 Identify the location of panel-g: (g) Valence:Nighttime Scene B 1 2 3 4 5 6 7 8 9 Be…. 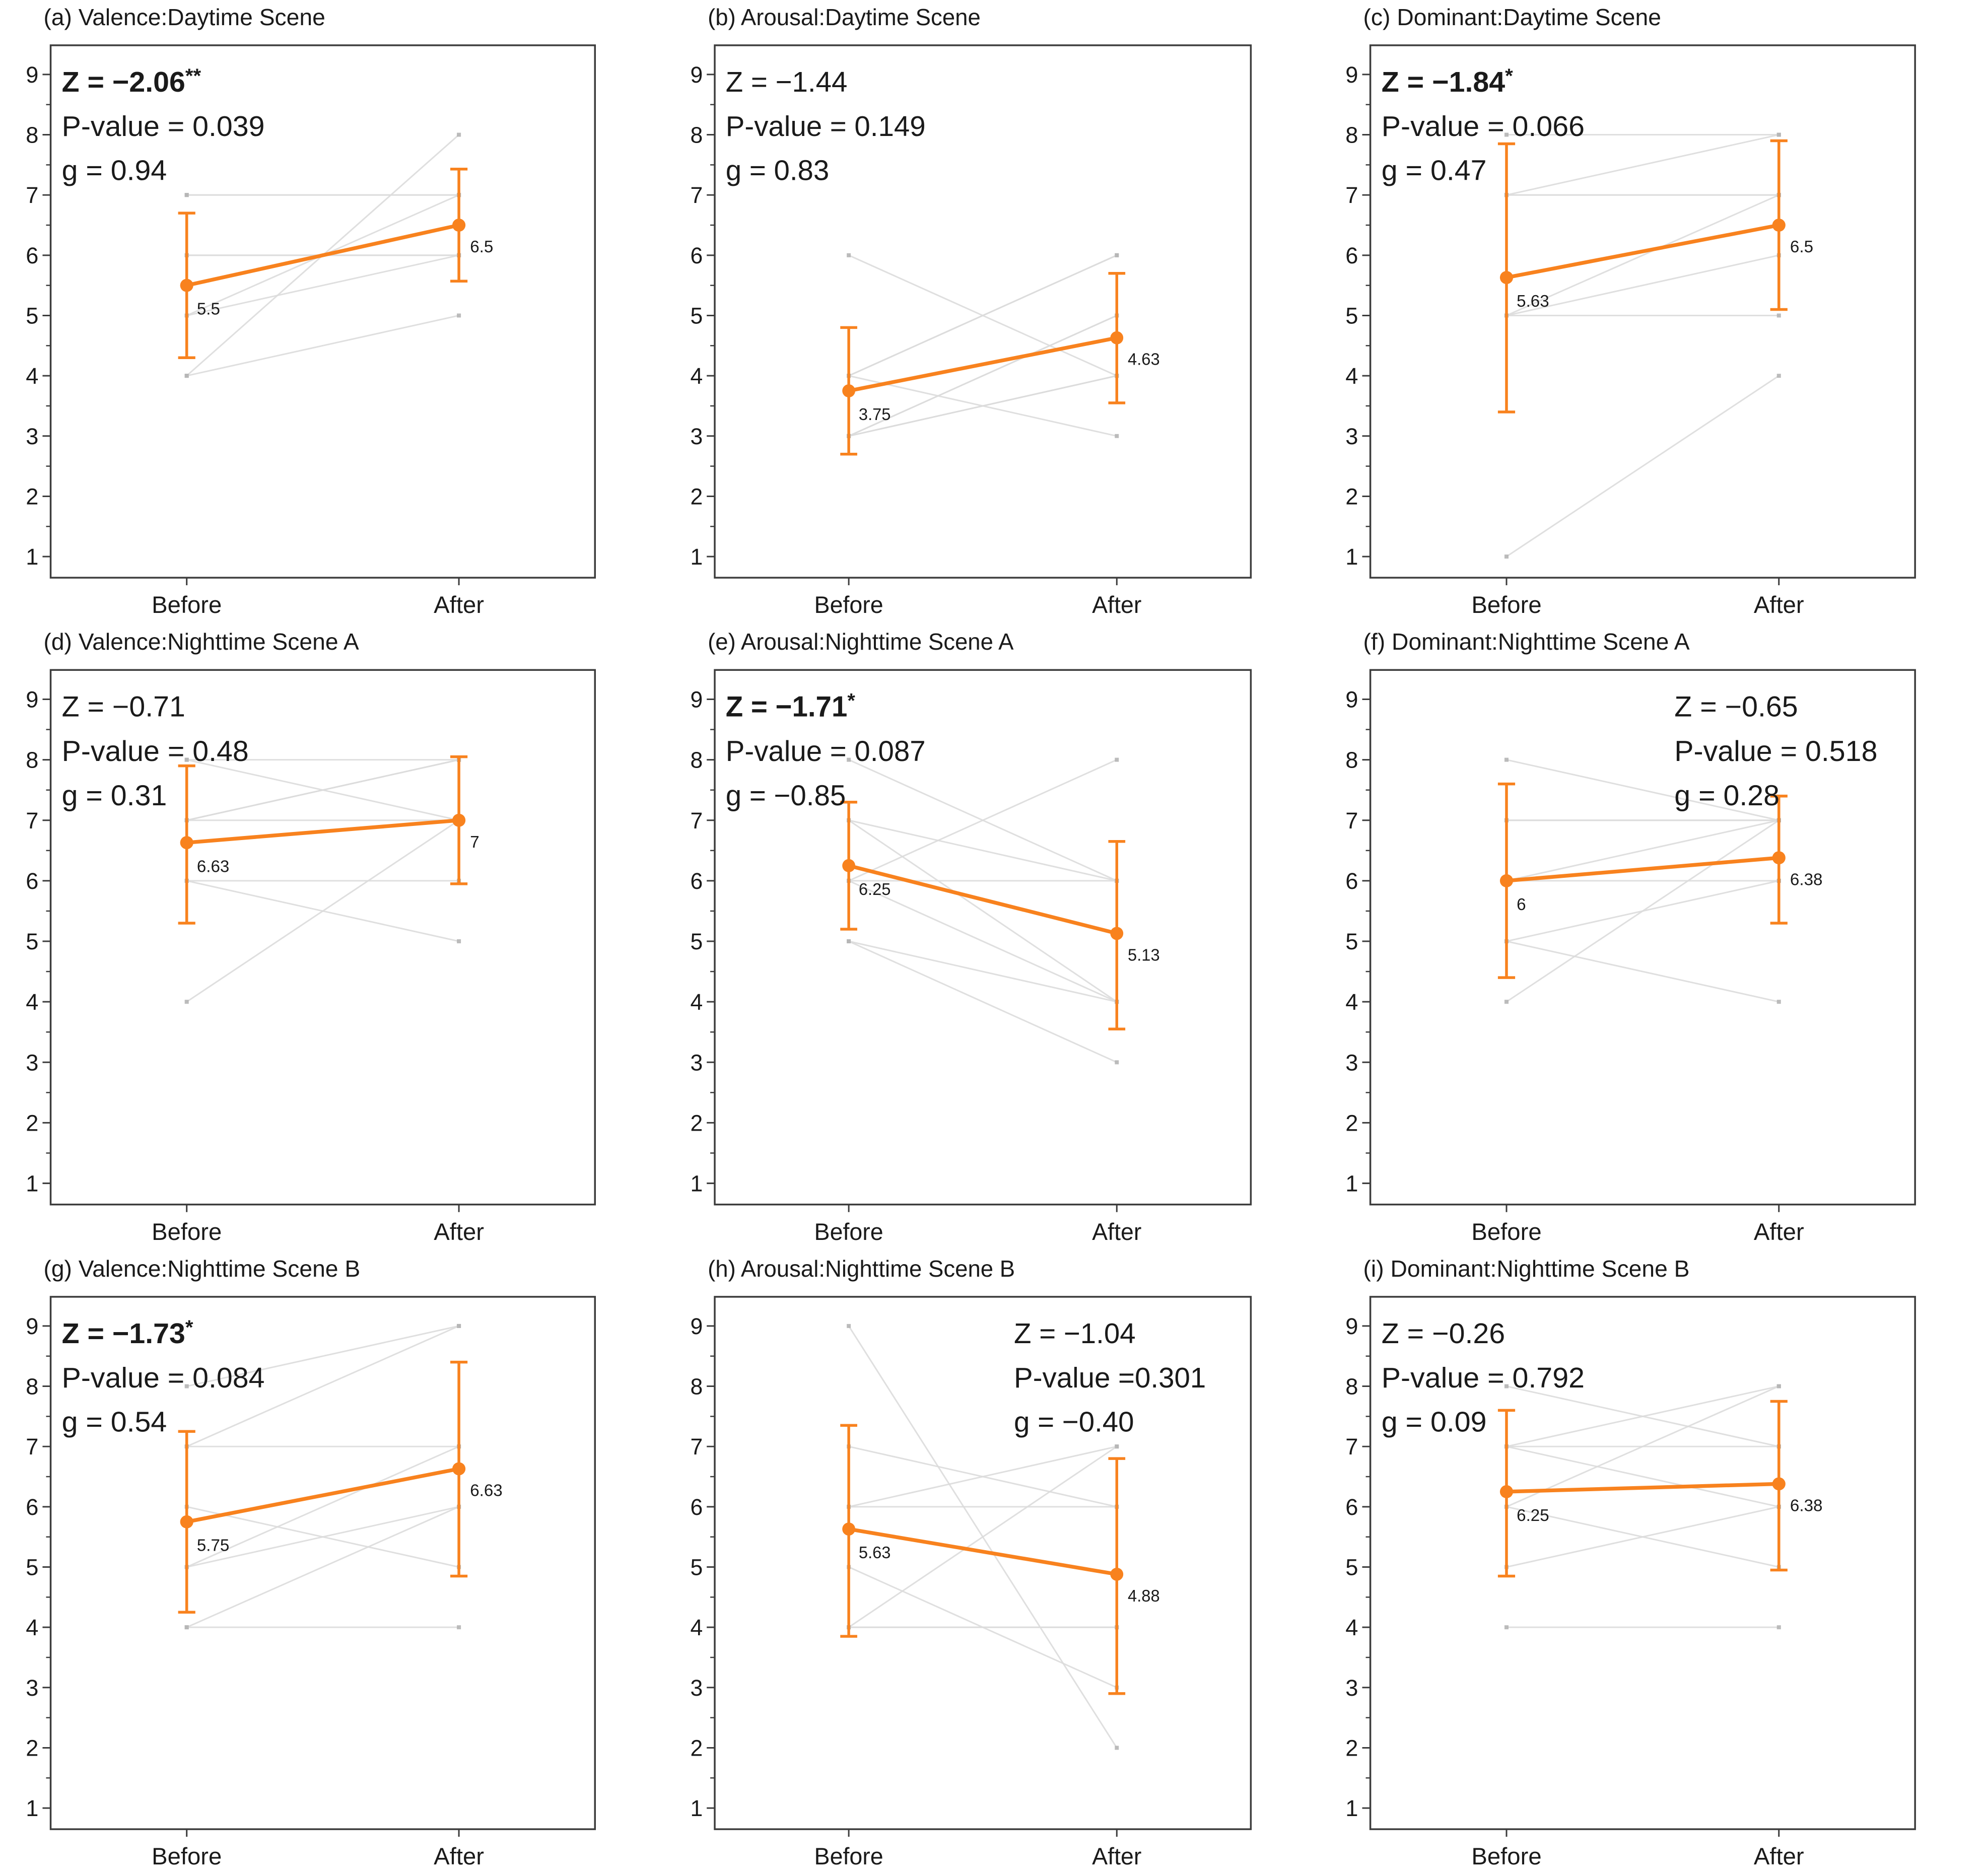
(332, 1564).